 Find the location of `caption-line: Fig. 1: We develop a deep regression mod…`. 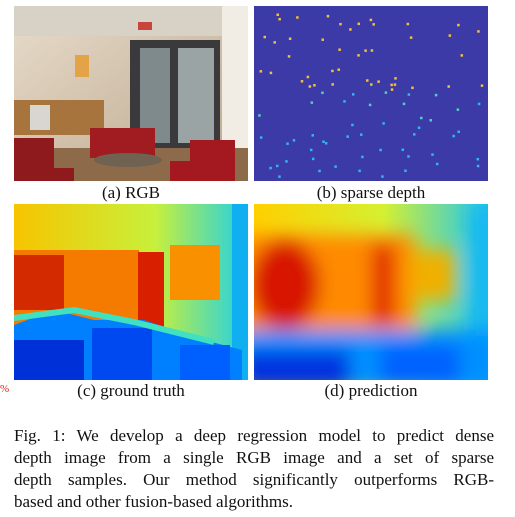

caption-line: Fig. 1: We develop a deep regression mod… is located at coordinates (254, 435).